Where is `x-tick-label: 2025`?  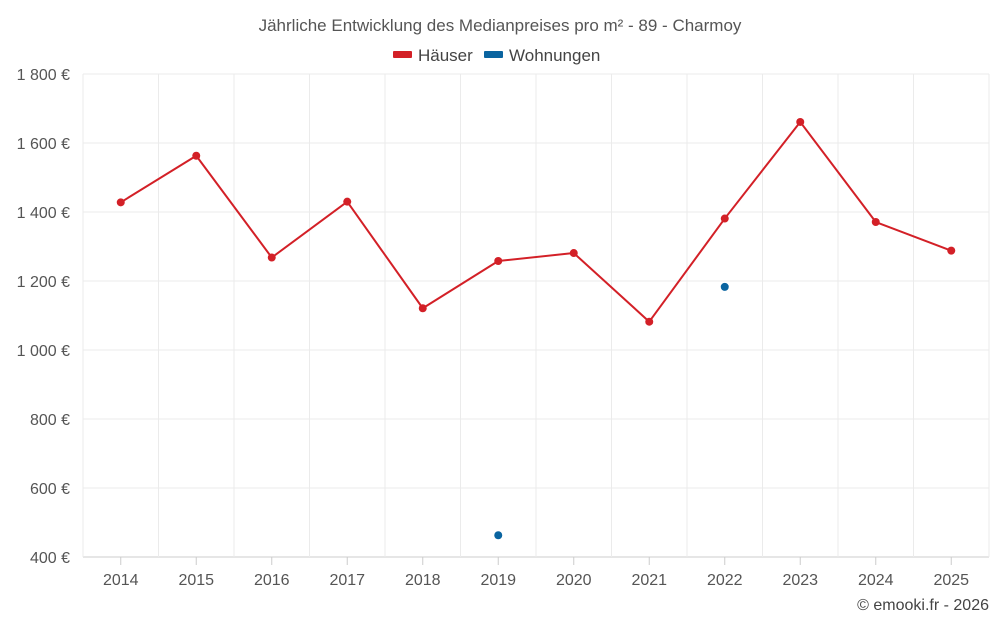 x-tick-label: 2025 is located at coordinates (951, 580).